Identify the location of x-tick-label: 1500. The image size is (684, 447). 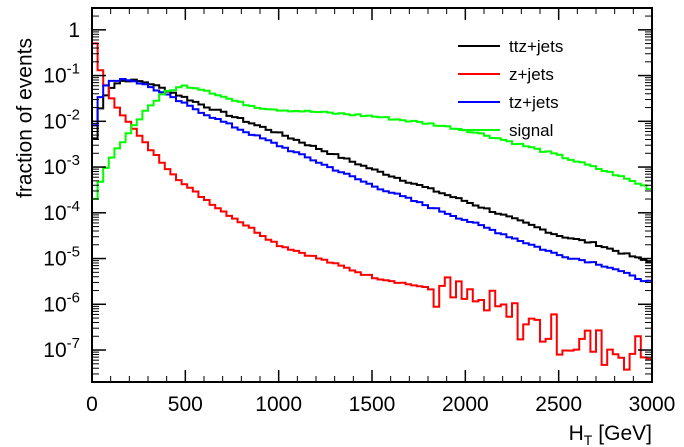
(372, 404).